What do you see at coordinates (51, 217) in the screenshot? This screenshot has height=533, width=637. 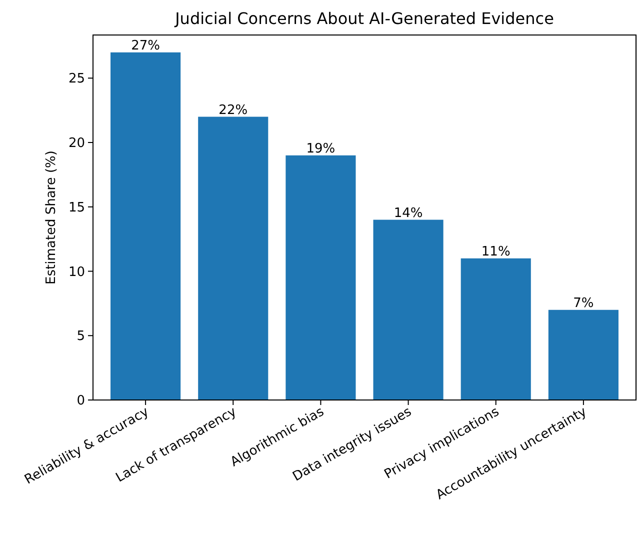 I see `y-axis-title: Estimated Share (%)` at bounding box center [51, 217].